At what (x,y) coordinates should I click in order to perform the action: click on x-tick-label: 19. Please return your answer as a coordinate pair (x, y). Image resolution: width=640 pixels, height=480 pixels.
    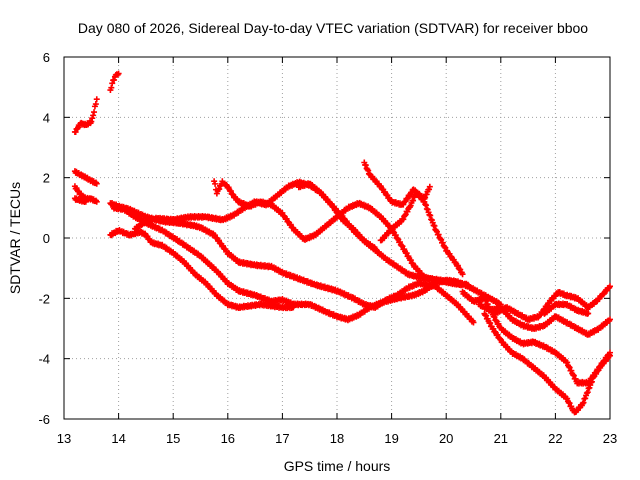
    Looking at the image, I should click on (391, 438).